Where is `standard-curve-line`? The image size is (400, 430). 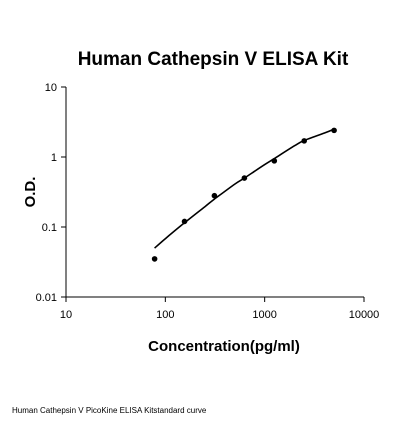
standard-curve-line is located at coordinates (244, 188).